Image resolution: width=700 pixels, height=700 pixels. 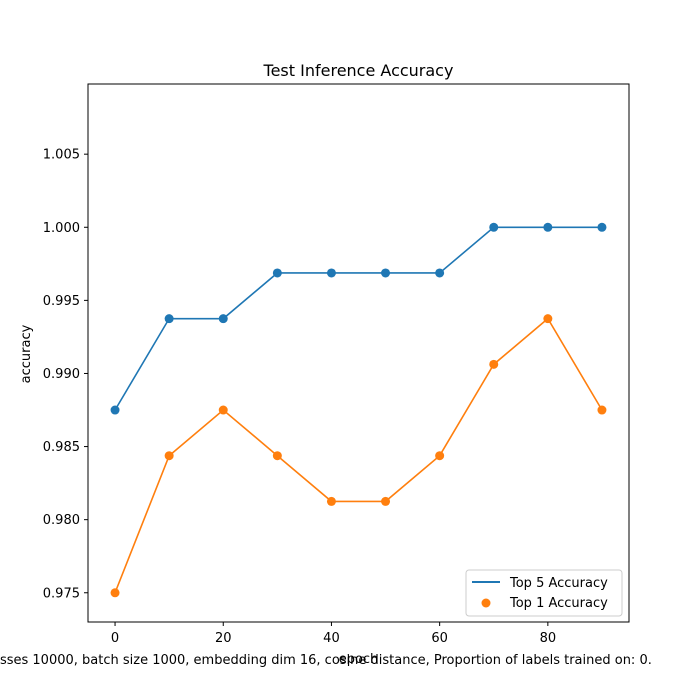 What do you see at coordinates (358, 70) in the screenshot?
I see `chart-title: Test Inference Accuracy` at bounding box center [358, 70].